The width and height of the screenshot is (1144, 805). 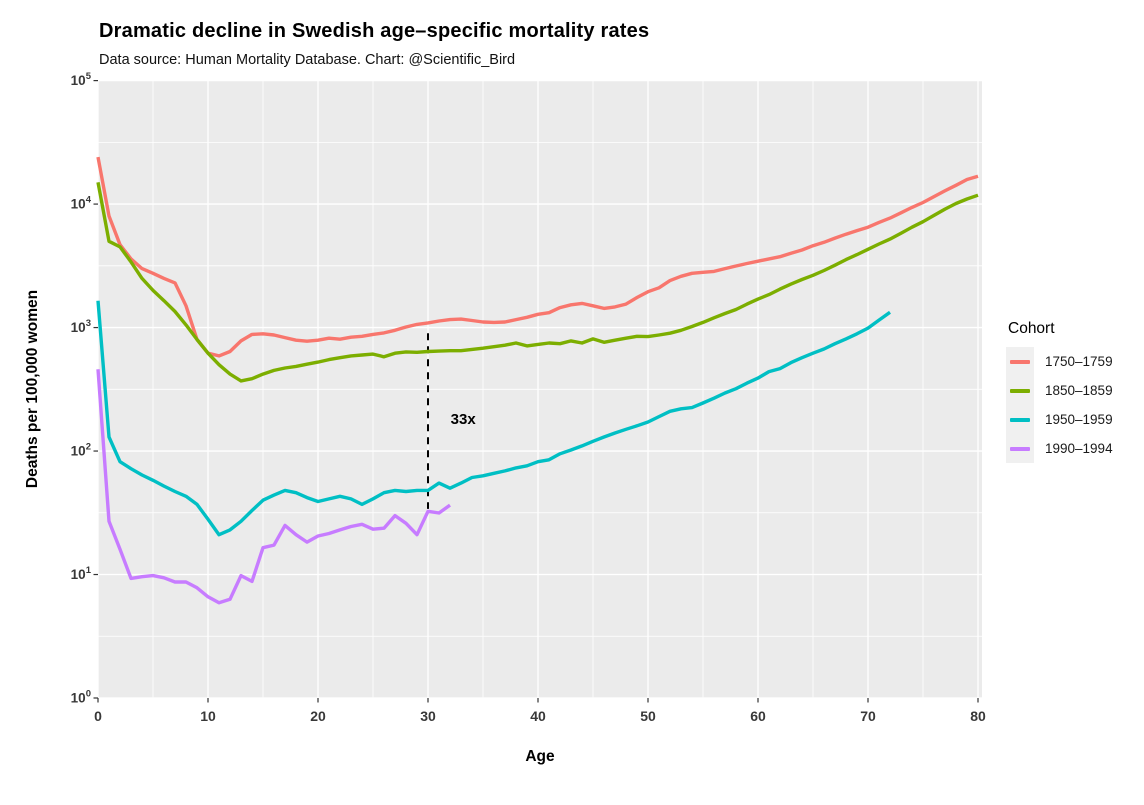 What do you see at coordinates (273, 487) in the screenshot?
I see `series-line-1990-1994` at bounding box center [273, 487].